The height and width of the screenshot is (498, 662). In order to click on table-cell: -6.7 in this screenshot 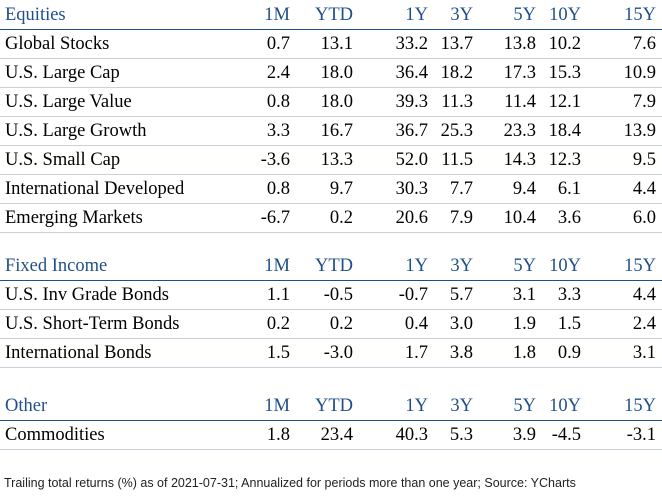, I will do `click(275, 218)`.